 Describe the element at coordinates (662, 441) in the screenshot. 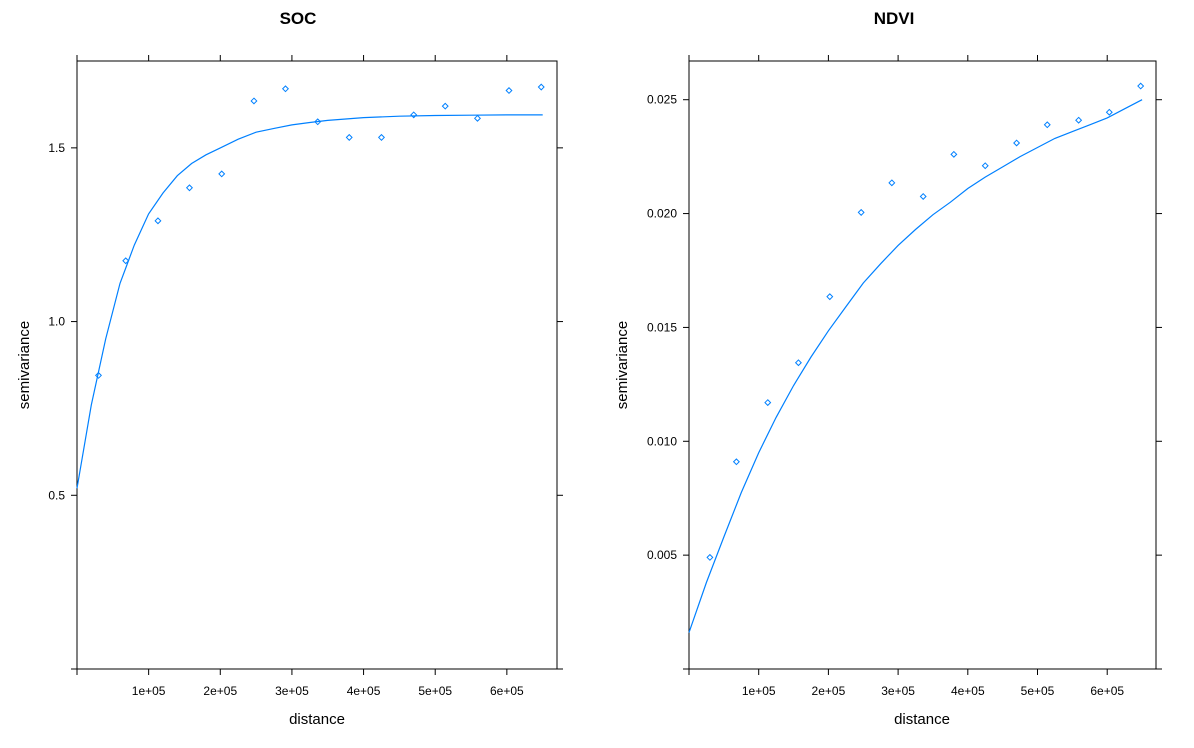

I see `ndvi-y-tick-label: 0.010` at that location.